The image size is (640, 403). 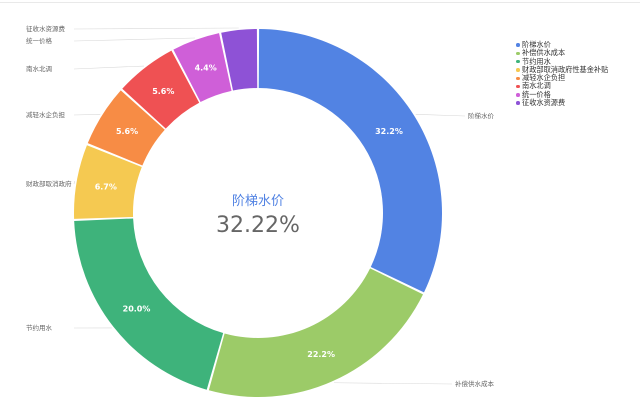 What do you see at coordinates (39, 68) in the screenshot?
I see `outside-label: 南水北调` at bounding box center [39, 68].